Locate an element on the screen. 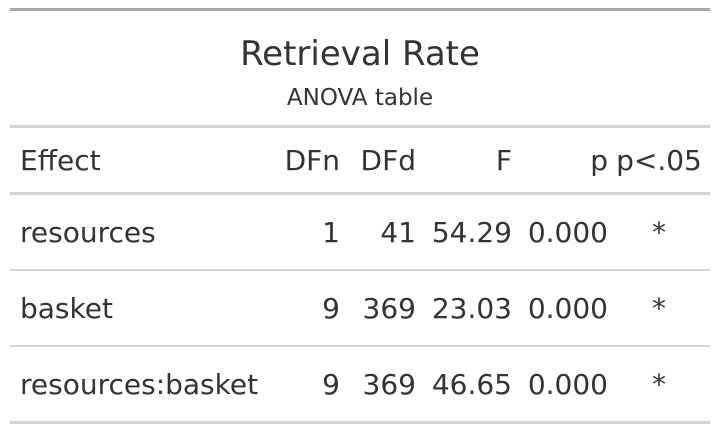 This screenshot has width=720, height=440. f-cell: 54.29 is located at coordinates (464, 232).